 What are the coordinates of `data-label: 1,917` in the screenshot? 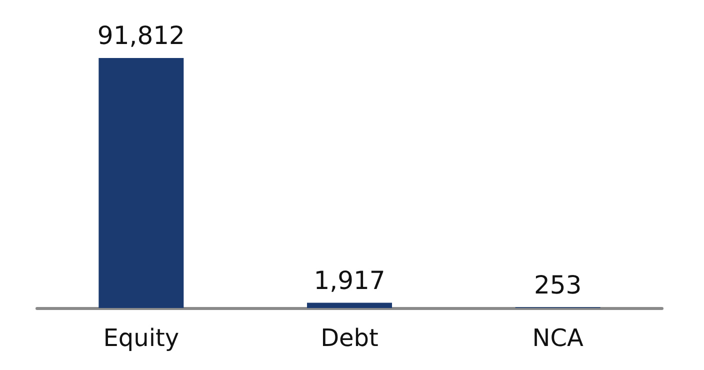 It's located at (350, 280).